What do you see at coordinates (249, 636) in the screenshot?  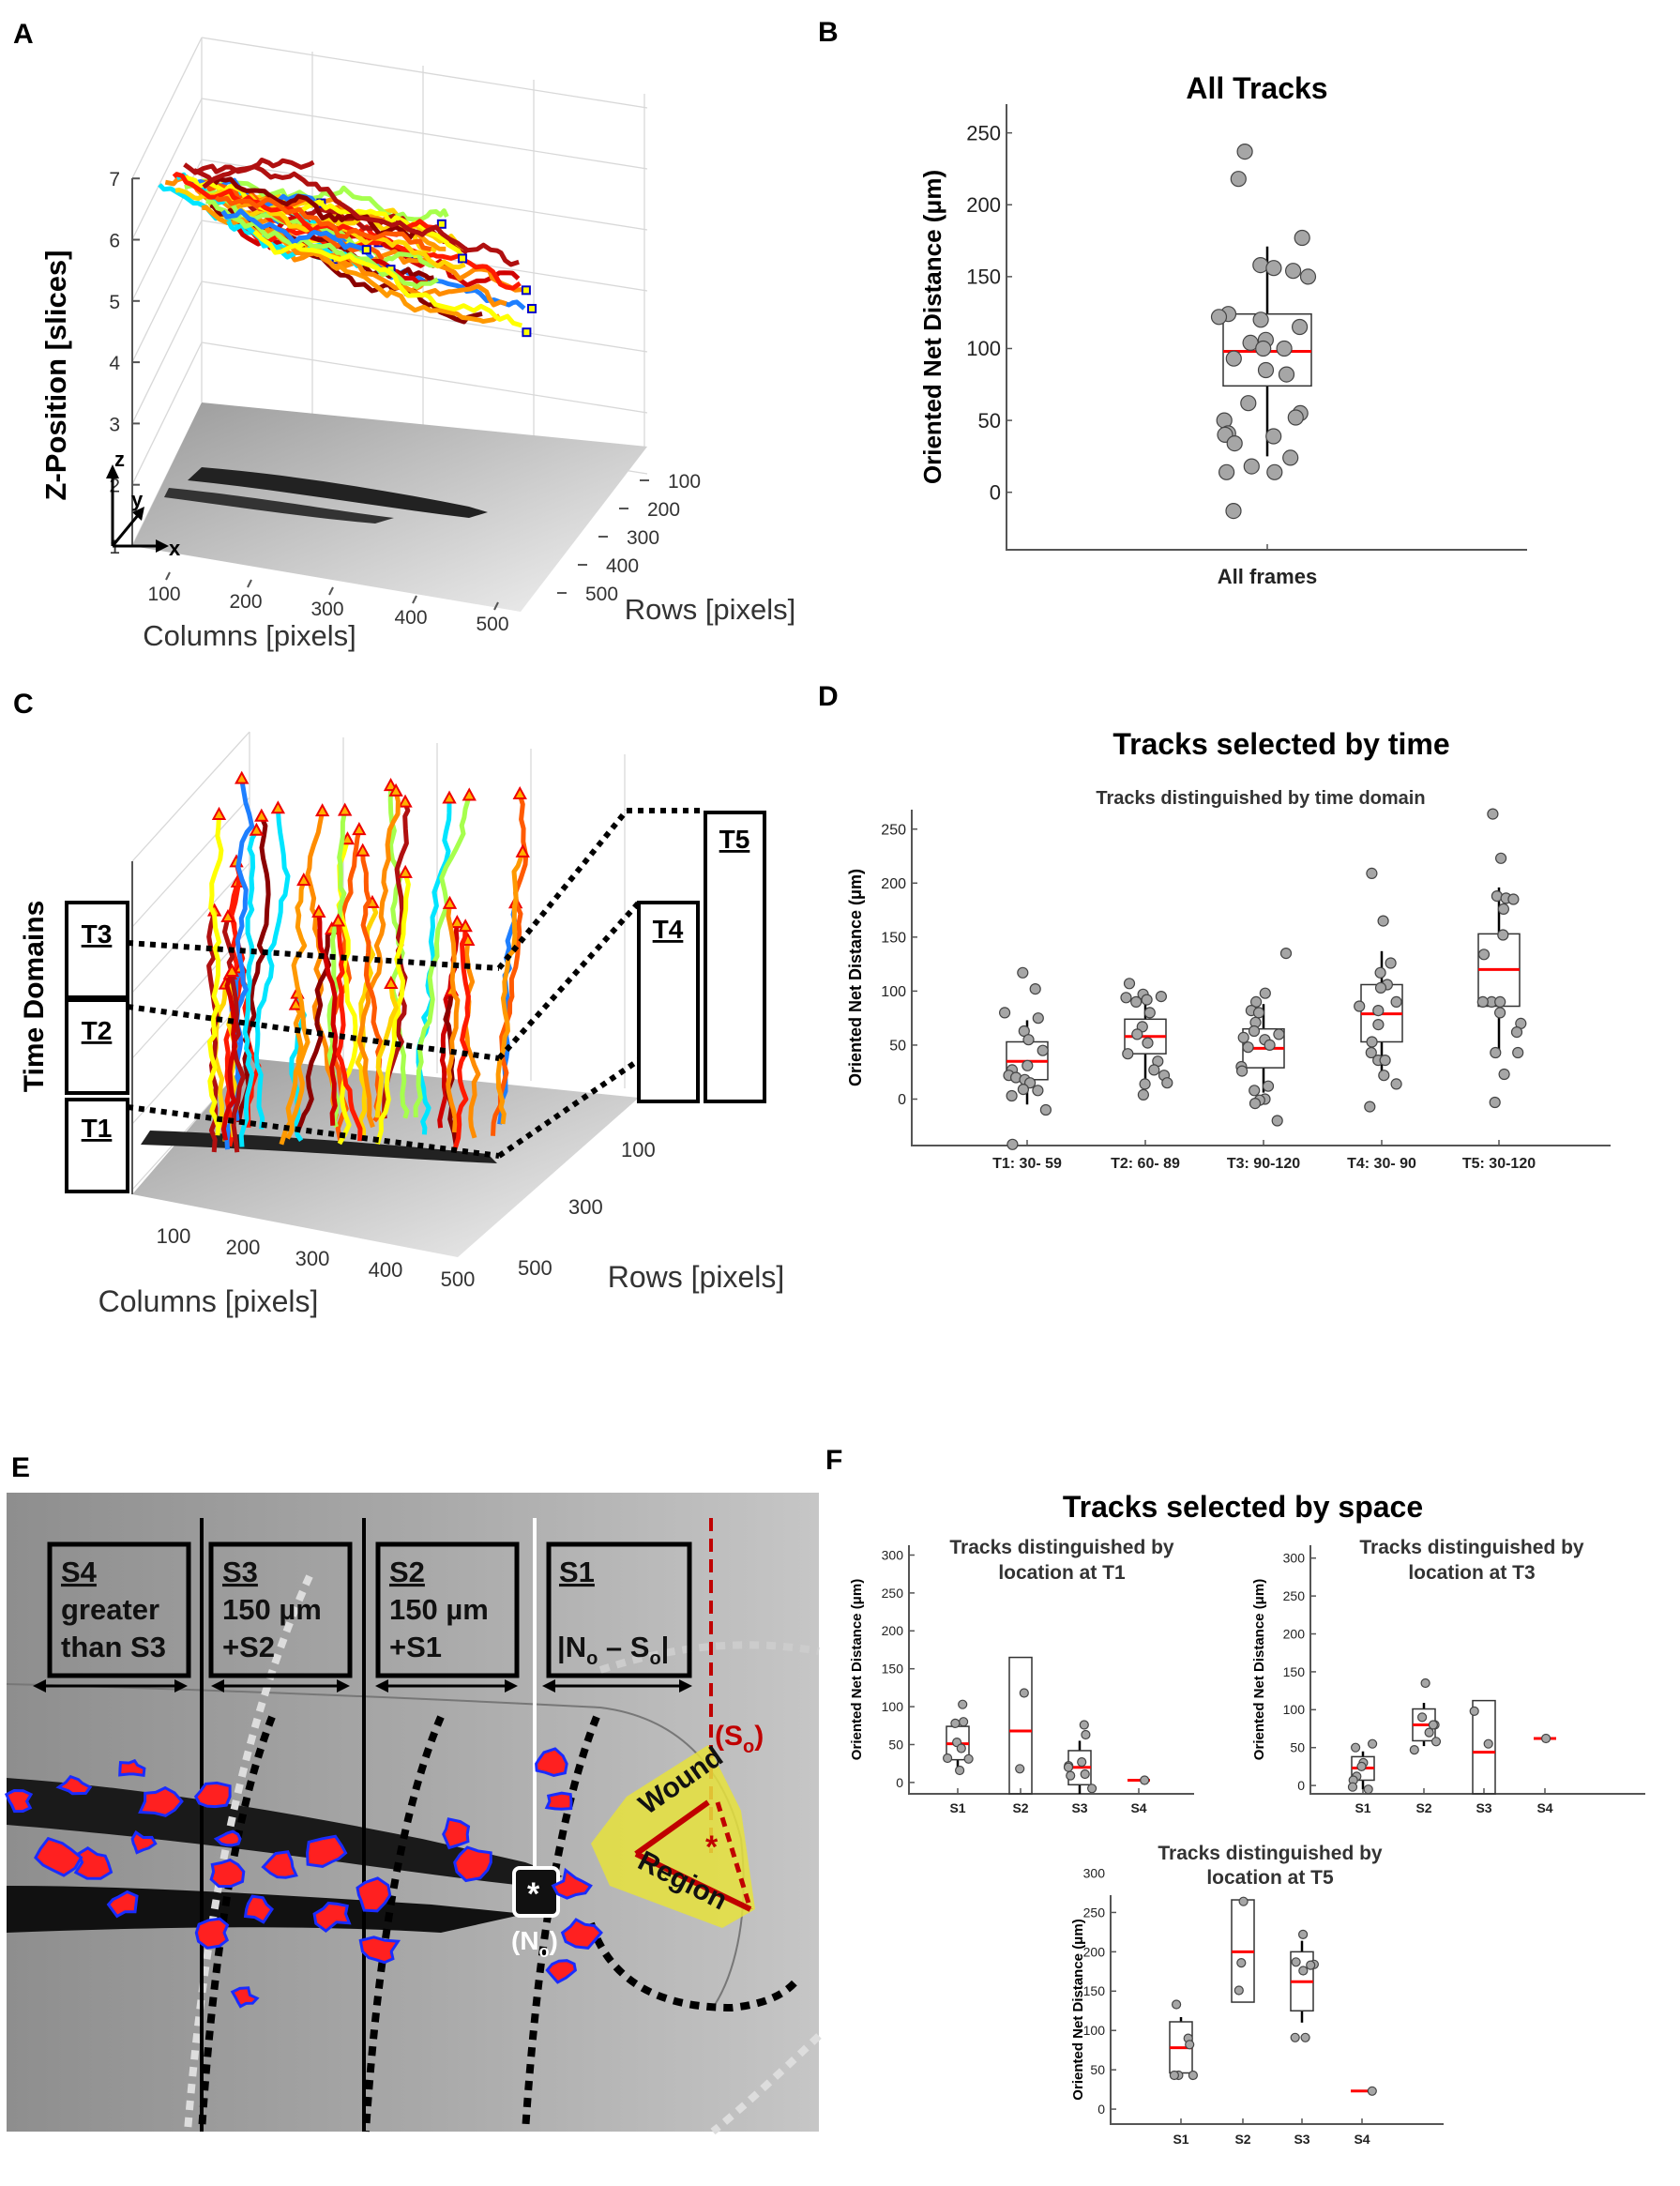 I see `panel-a-columns-label: Columns [pixels]` at bounding box center [249, 636].